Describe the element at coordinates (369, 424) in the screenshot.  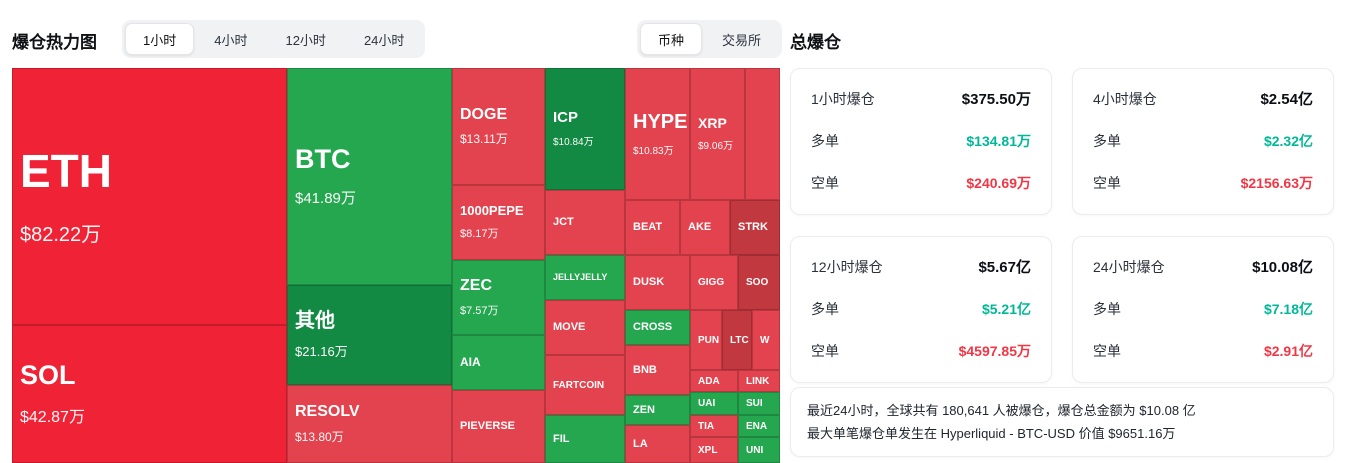
I see `treemap-cell-RESOLV: RESOLV $13.80万` at that location.